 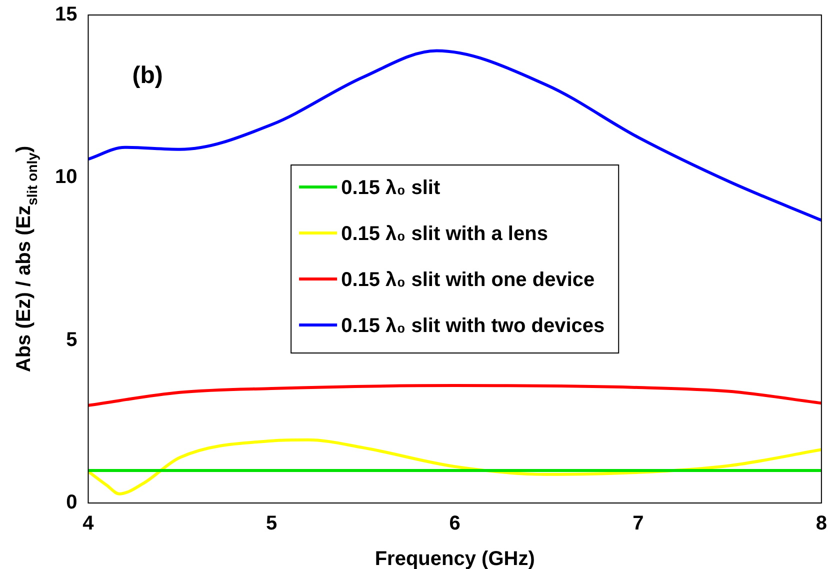 I want to click on legend-label: 0.15 λ₀ slit with a lens, so click(x=444, y=234).